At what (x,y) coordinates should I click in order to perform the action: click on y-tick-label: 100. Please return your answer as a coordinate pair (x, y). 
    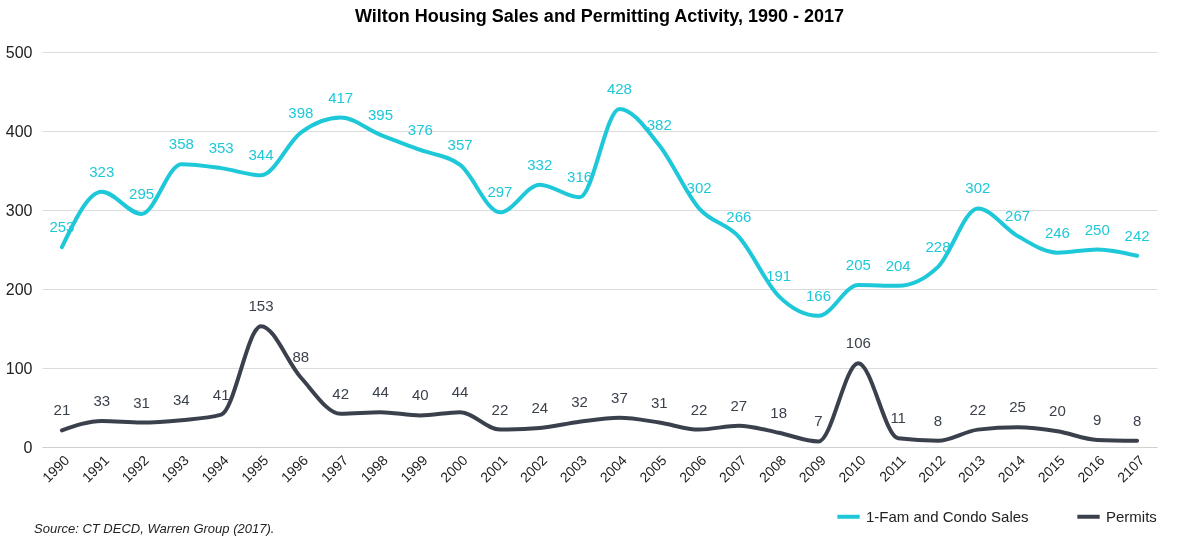
    Looking at the image, I should click on (19, 368).